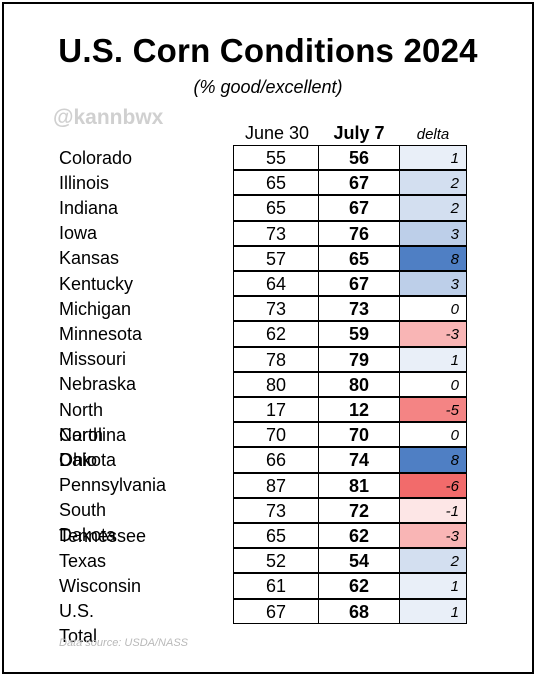 The width and height of the screenshot is (536, 676). I want to click on row-label: Indiana, so click(89, 207).